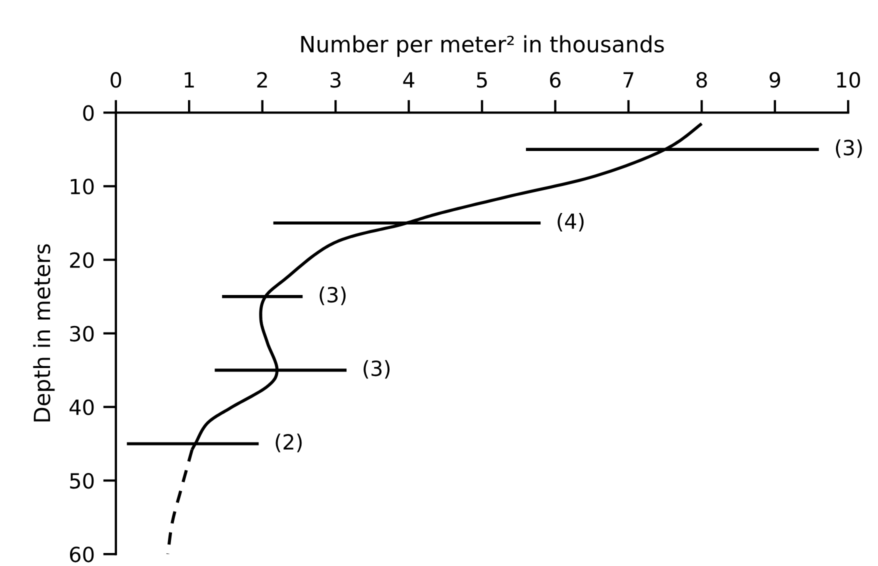  Describe the element at coordinates (555, 80) in the screenshot. I see `x-tick-label: 6` at that location.